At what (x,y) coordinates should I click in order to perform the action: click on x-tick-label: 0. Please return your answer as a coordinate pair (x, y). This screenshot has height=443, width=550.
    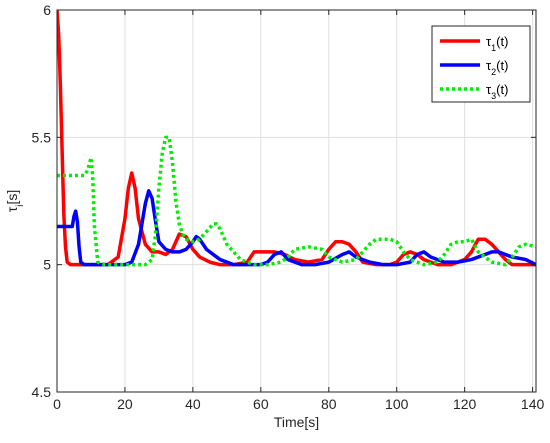
    Looking at the image, I should click on (57, 404).